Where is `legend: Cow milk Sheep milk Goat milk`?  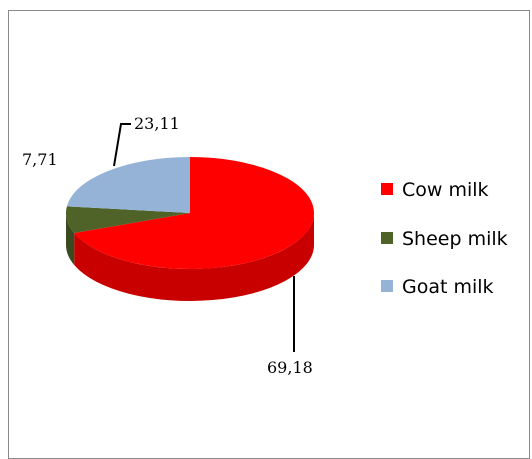 legend: Cow milk Sheep milk Goat milk is located at coordinates (444, 238).